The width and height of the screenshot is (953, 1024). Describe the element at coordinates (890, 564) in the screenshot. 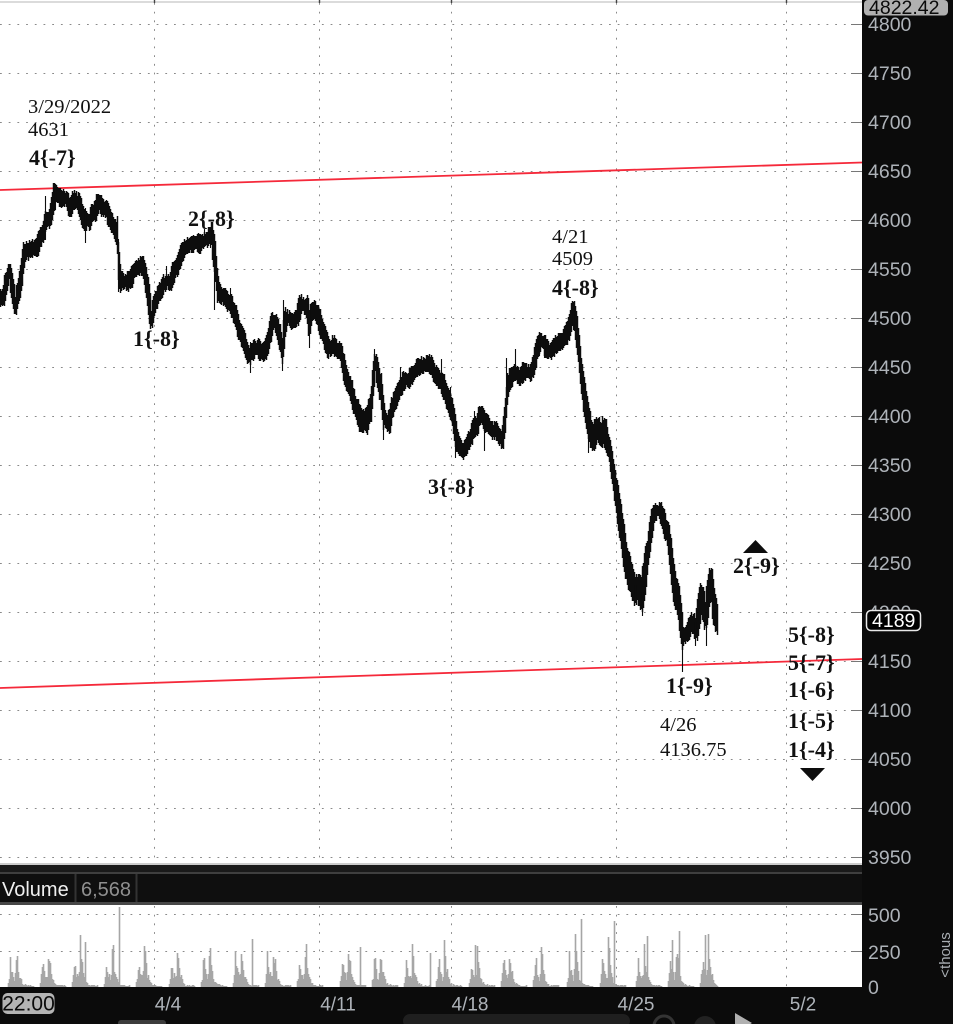

I see `svg-text: 4250` at that location.